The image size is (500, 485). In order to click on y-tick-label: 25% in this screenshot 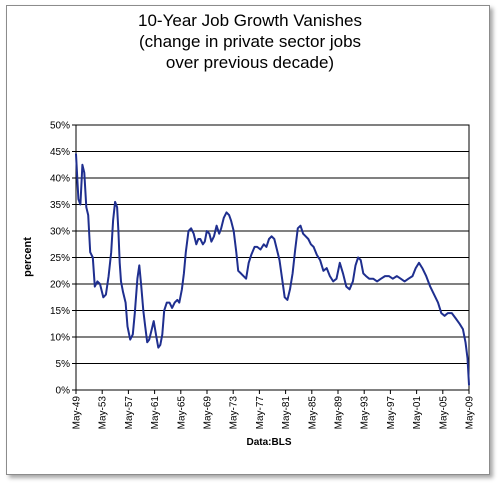, I will do `click(60, 258)`.